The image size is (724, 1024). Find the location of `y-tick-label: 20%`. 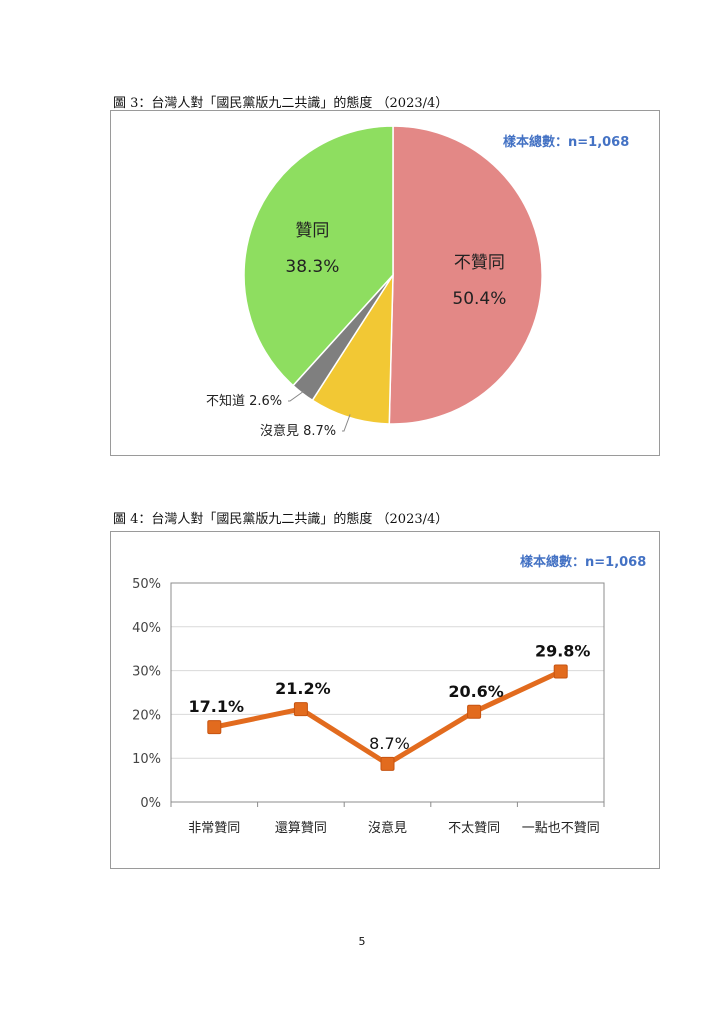

y-tick-label: 20% is located at coordinates (146, 715).